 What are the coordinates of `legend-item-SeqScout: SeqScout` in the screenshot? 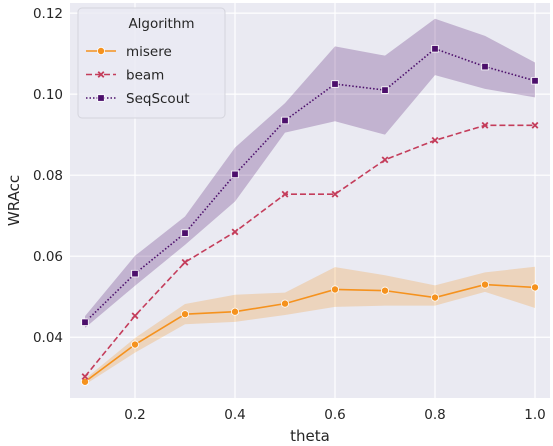 It's located at (138, 99).